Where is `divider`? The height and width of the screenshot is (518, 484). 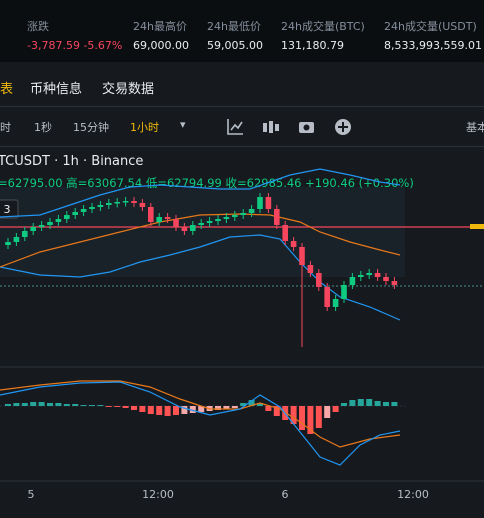
divider is located at coordinates (242, 106).